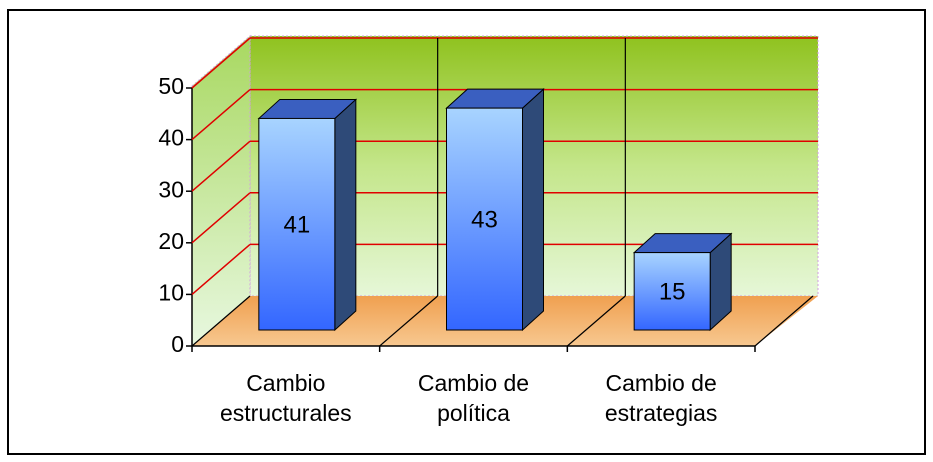 The height and width of the screenshot is (462, 933). I want to click on x-tick-label: Cambio estructurales, so click(285, 398).